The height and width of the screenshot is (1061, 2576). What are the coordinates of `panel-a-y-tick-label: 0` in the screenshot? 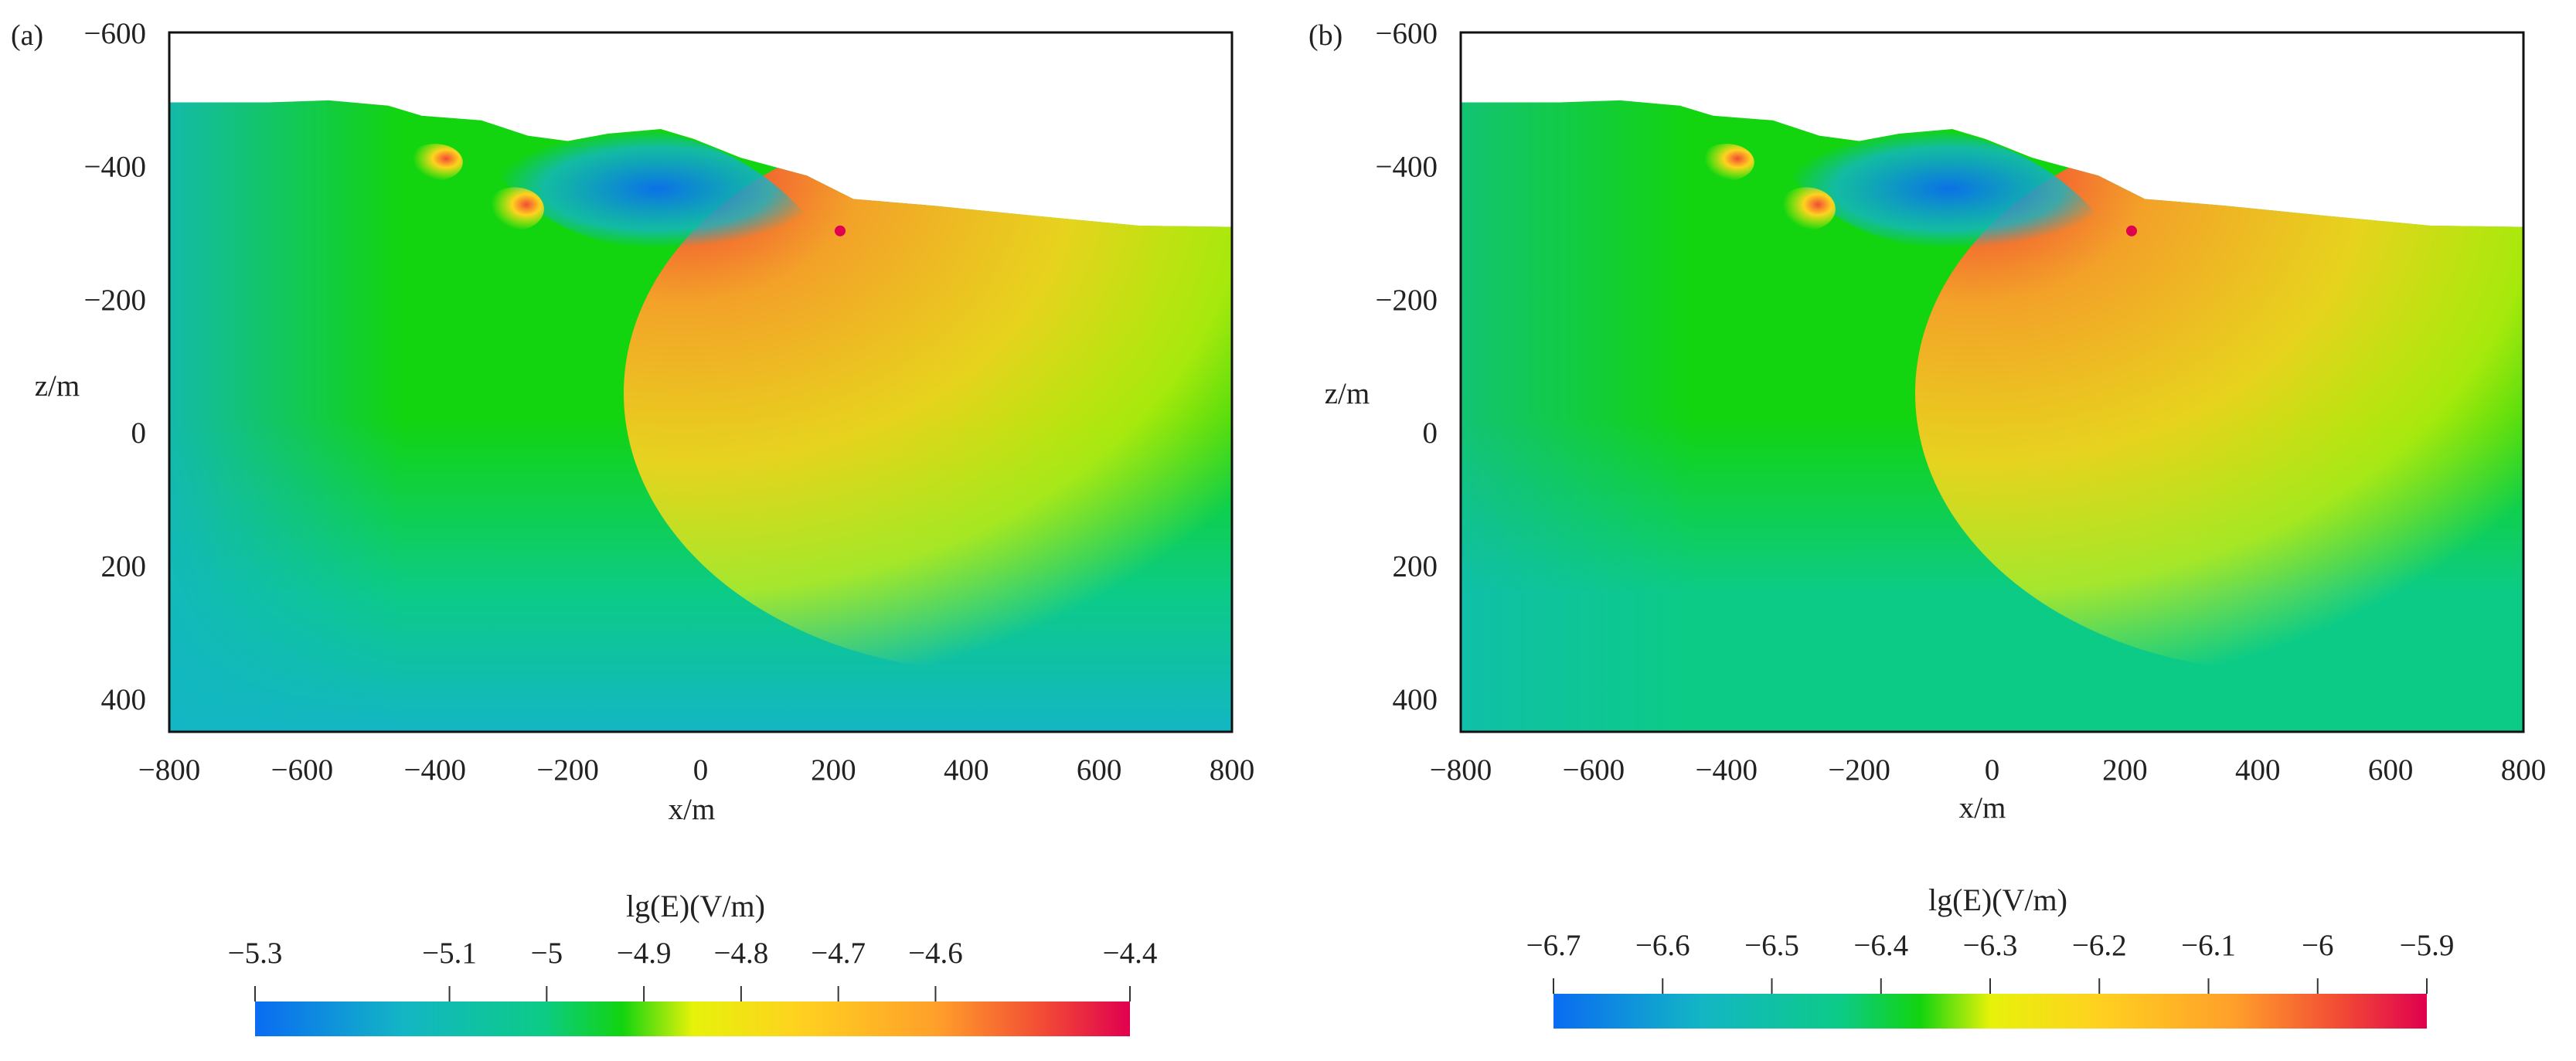 It's located at (139, 433).